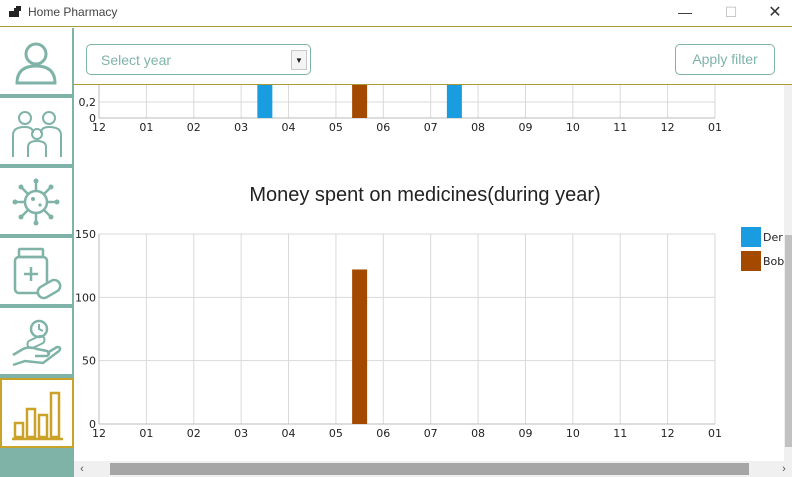 The image size is (792, 477). What do you see at coordinates (383, 127) in the screenshot?
I see `x-tick-label-chart1: 06` at bounding box center [383, 127].